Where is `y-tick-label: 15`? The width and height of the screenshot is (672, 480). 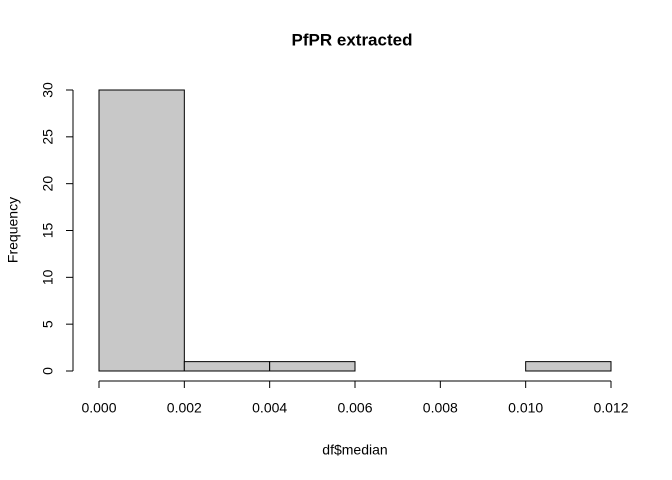 y-tick-label: 15 is located at coordinates (48, 231).